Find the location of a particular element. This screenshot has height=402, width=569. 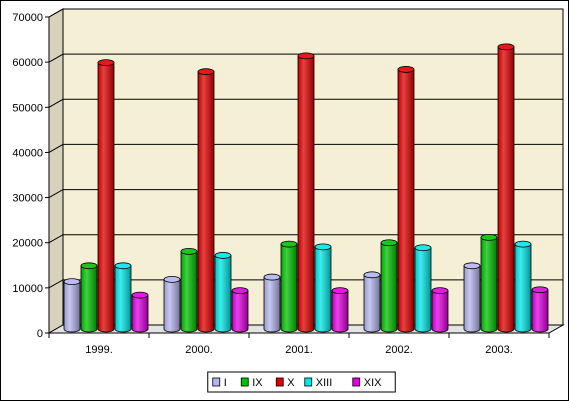

legend-label: XIX is located at coordinates (373, 383).